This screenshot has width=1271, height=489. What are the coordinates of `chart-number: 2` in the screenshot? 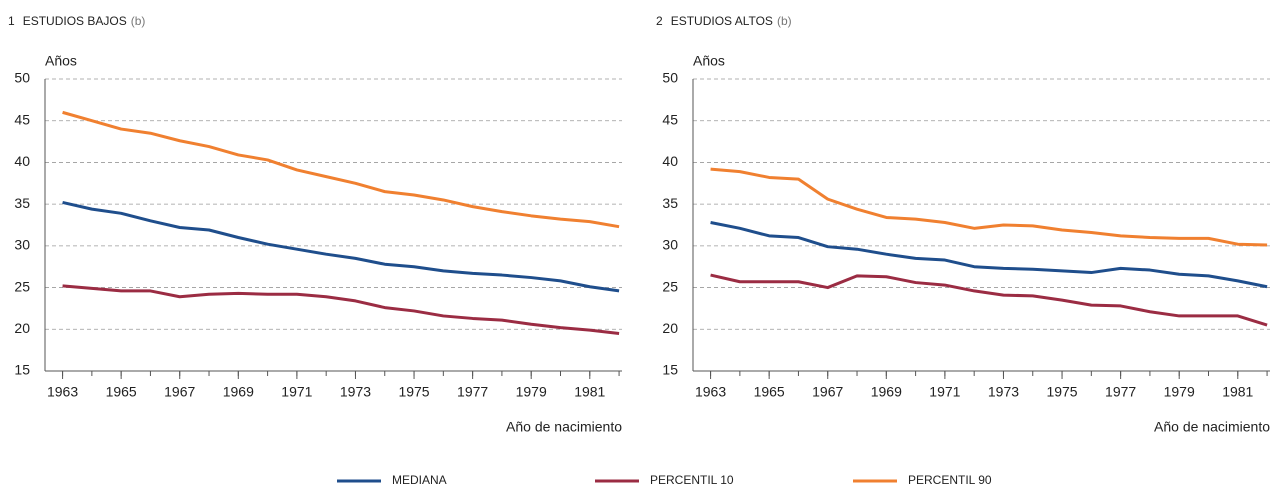 It's located at (659, 21).